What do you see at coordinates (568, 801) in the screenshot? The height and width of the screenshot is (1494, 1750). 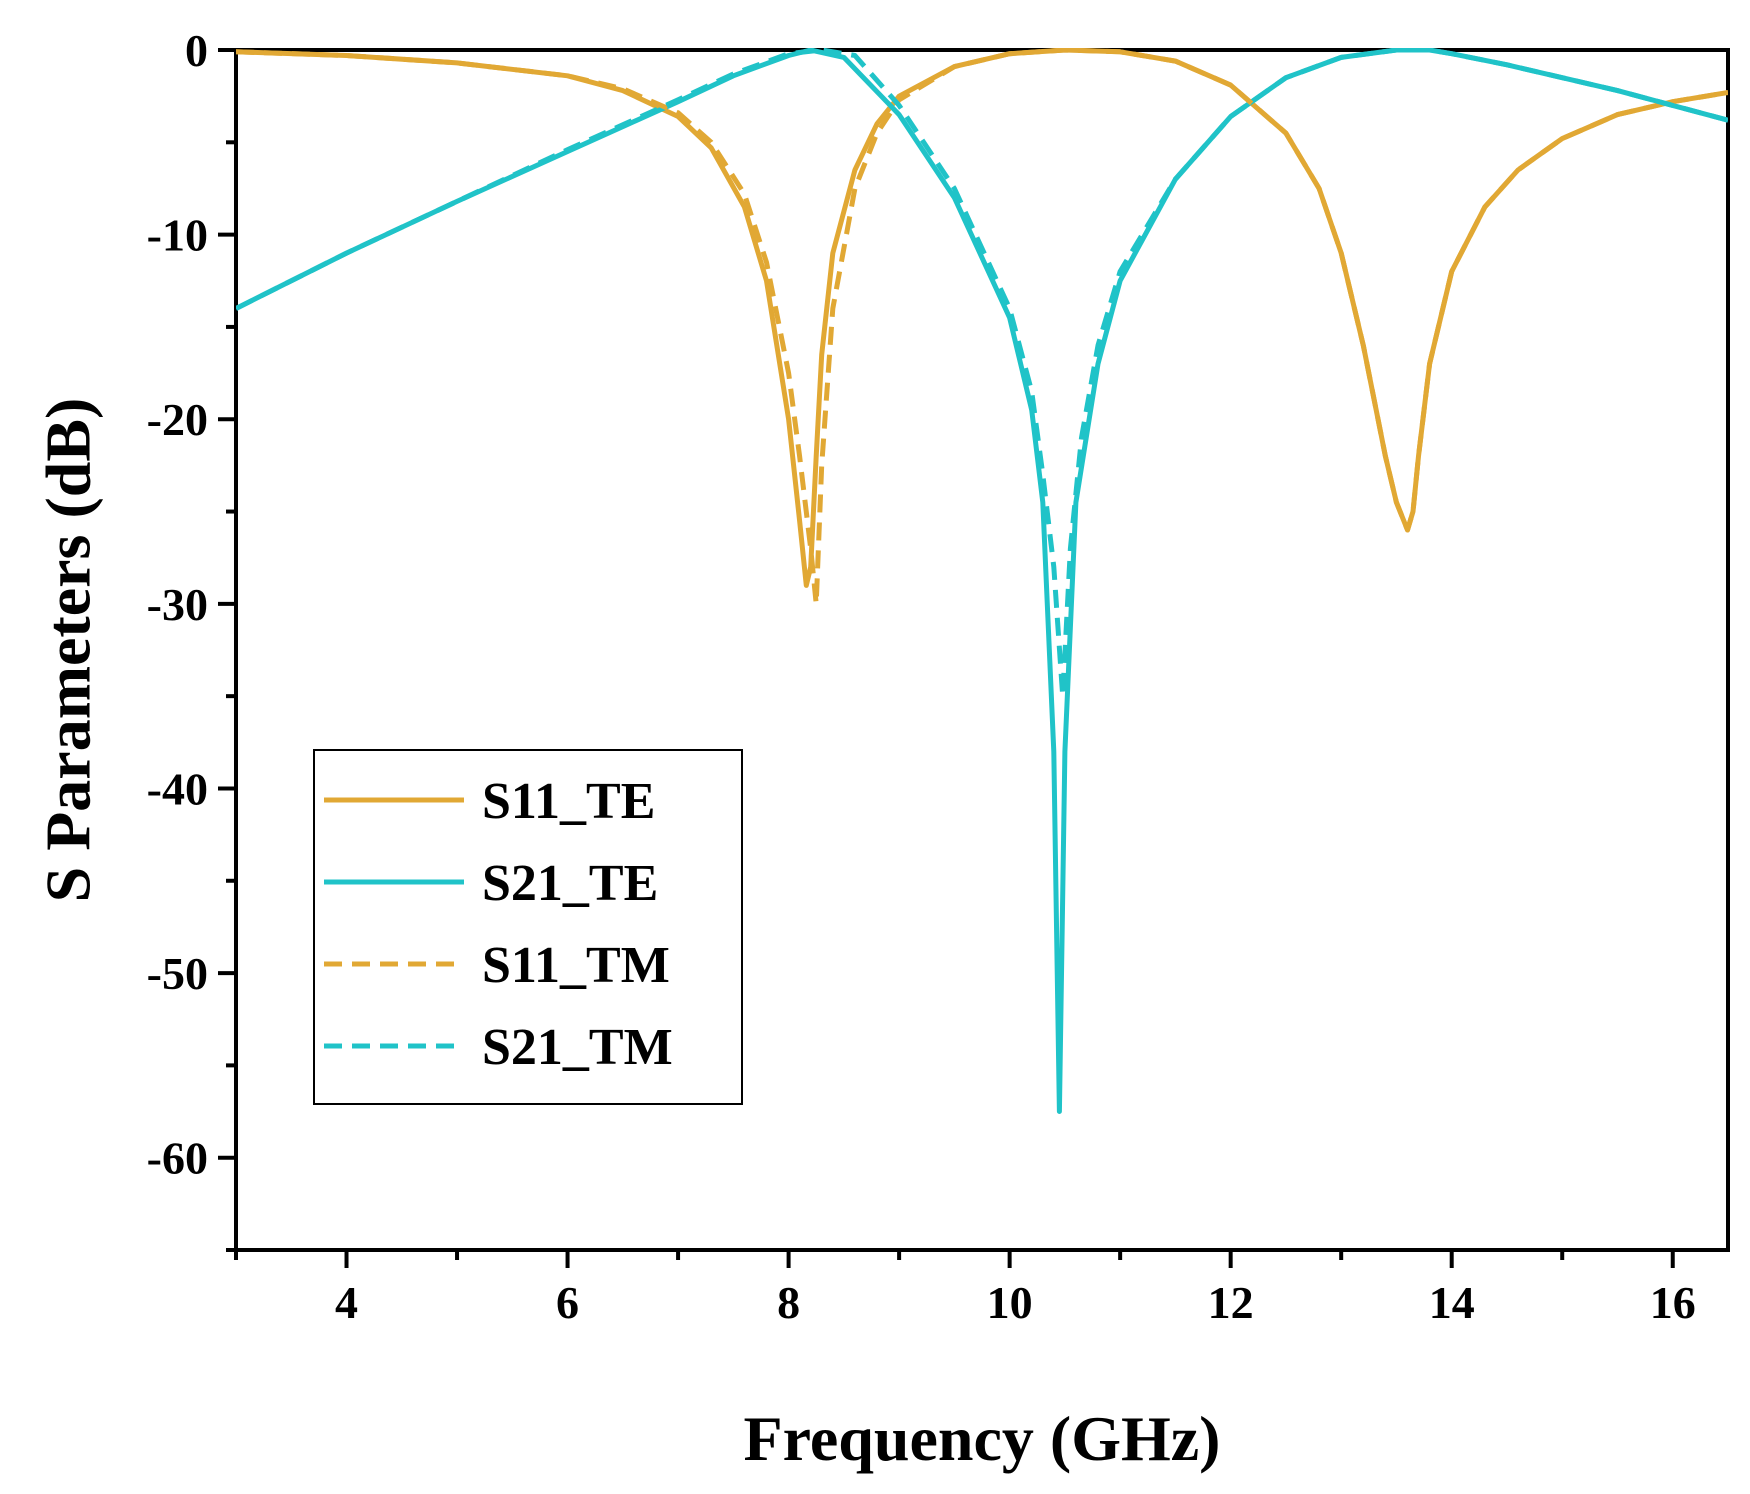 I see `legend-label: S11_TE` at bounding box center [568, 801].